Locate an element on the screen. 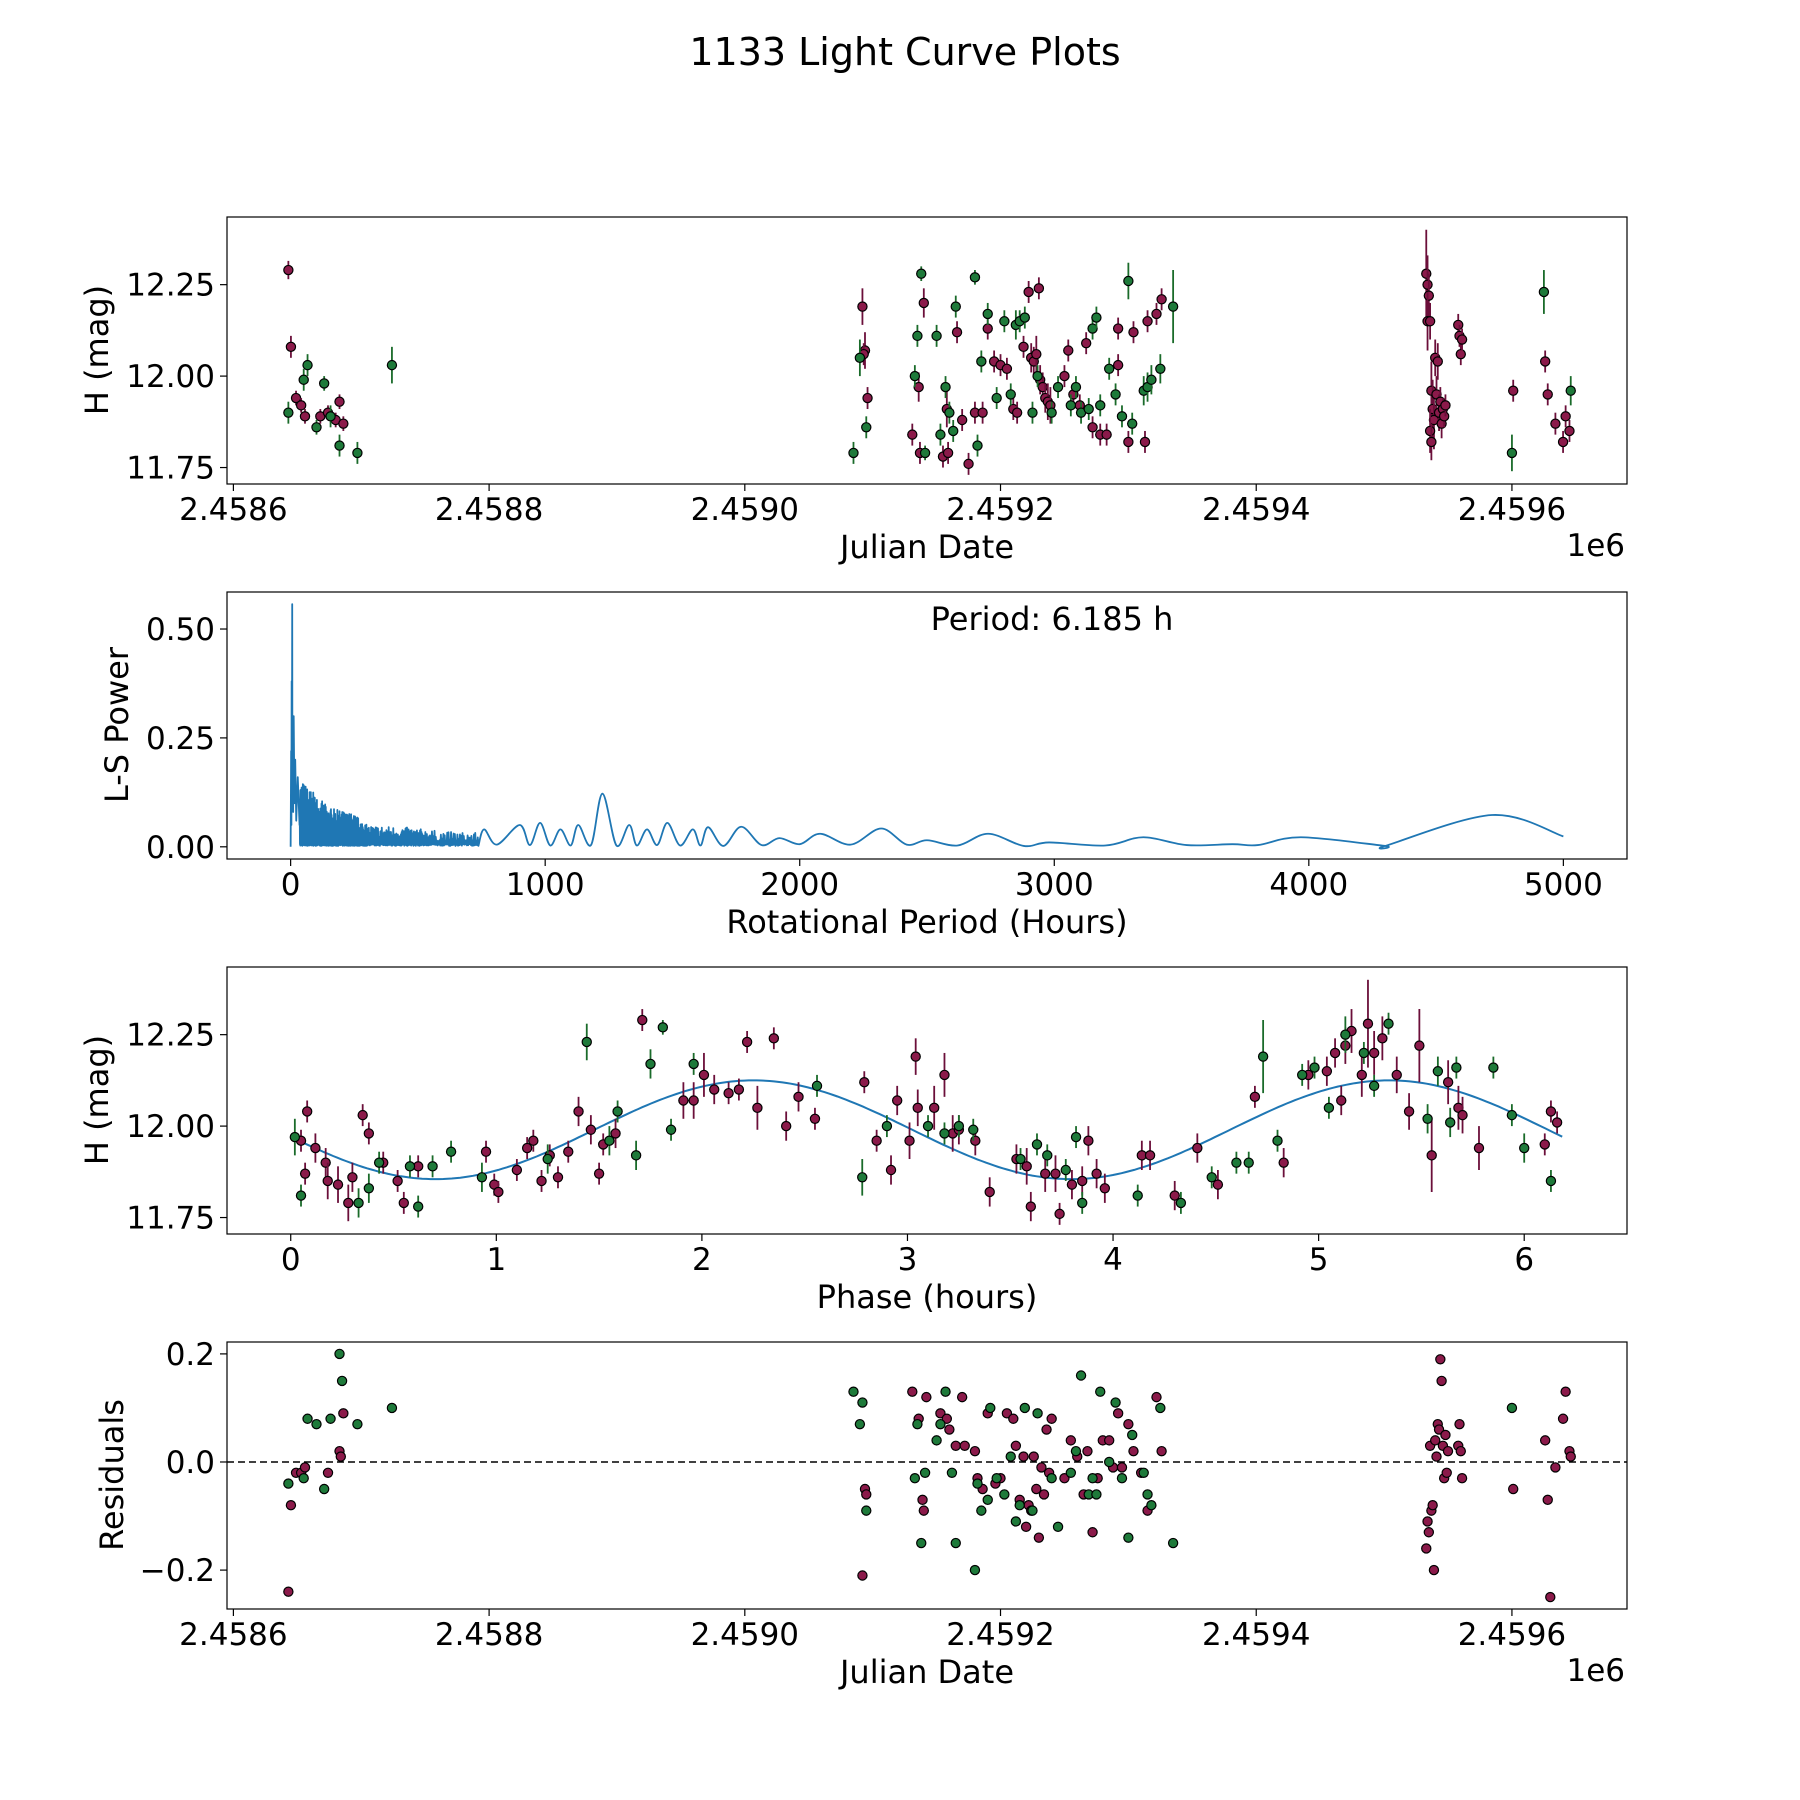 The height and width of the screenshot is (1800, 1800). residuals-marks is located at coordinates (927, 1475).